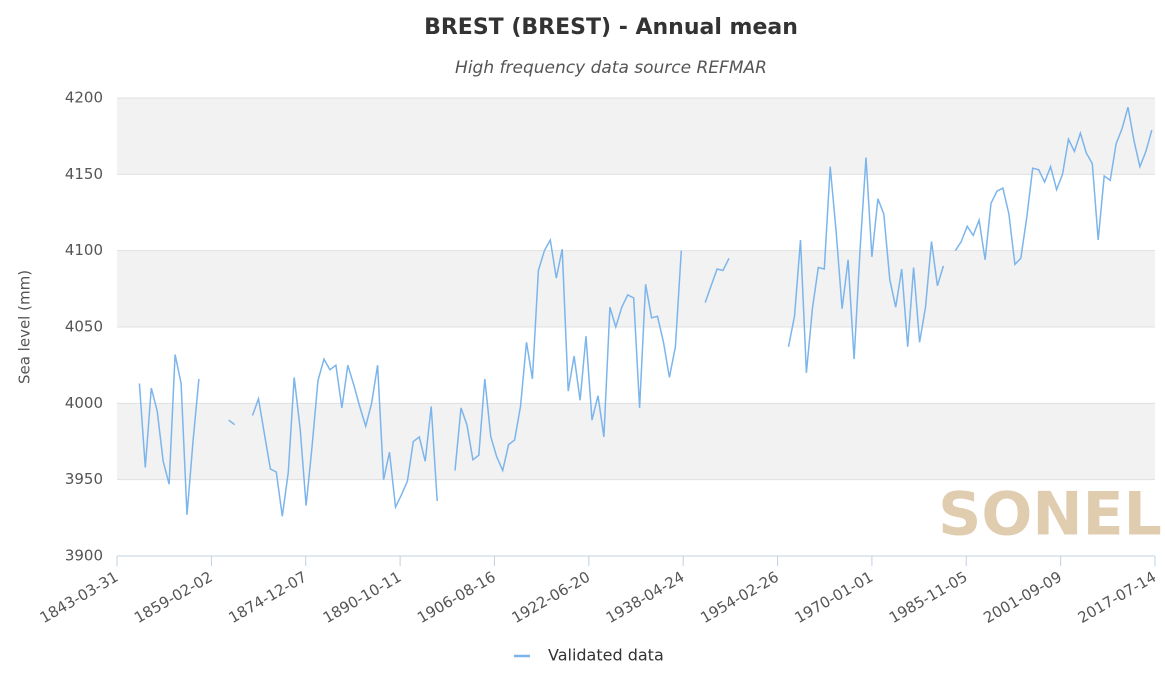  I want to click on legend-label: Validated data, so click(606, 655).